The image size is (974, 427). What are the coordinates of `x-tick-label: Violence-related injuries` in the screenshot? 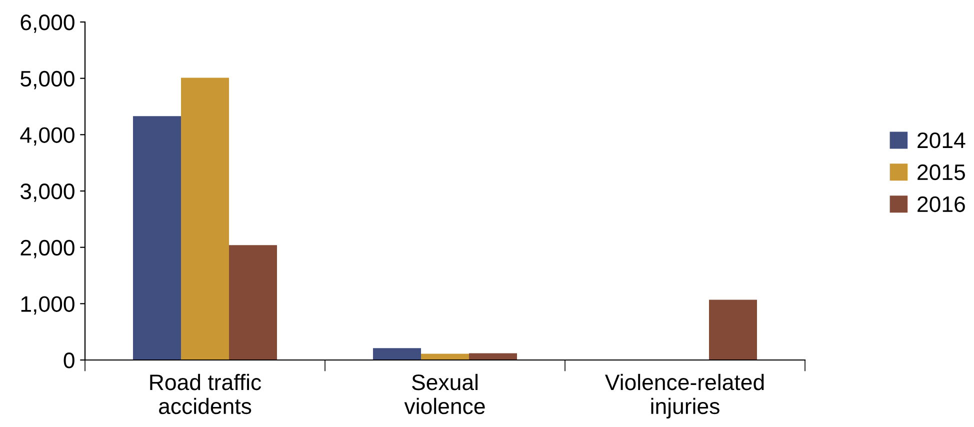 It's located at (684, 396).